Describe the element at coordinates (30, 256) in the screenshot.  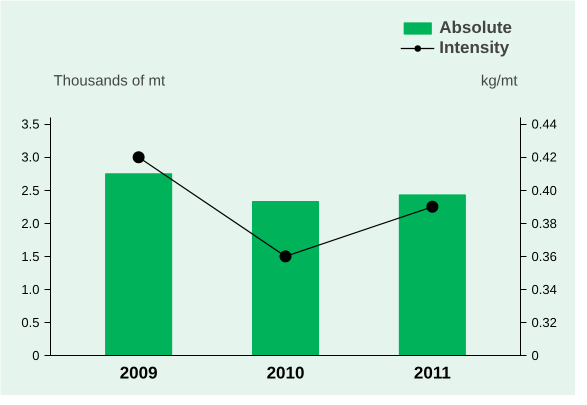
I see `y-tick-label: 1.5` at that location.